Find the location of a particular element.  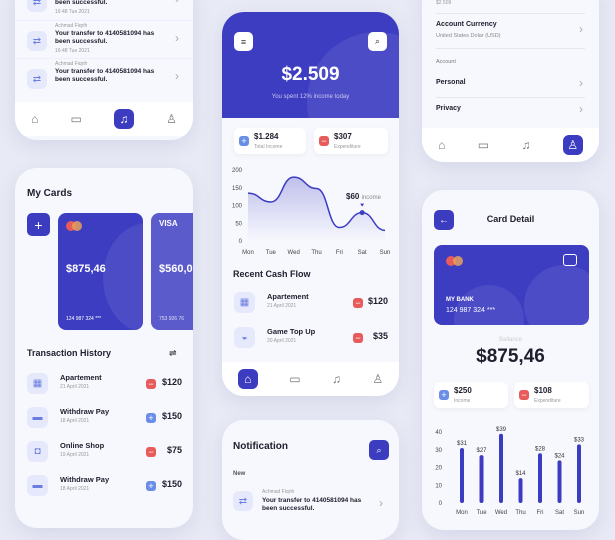

y-tick-label: 30 is located at coordinates (438, 451).